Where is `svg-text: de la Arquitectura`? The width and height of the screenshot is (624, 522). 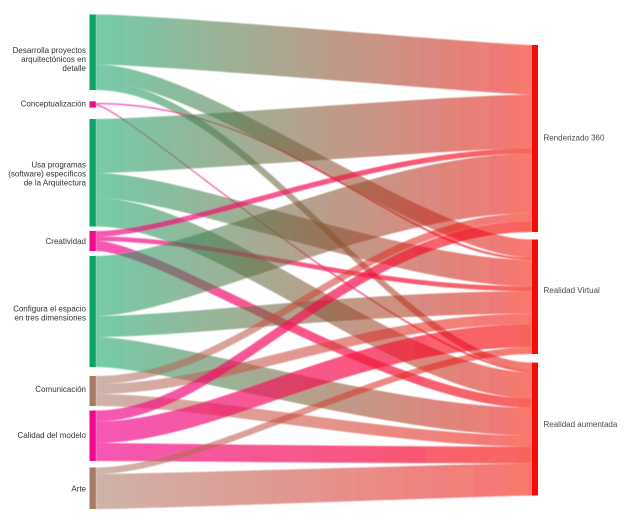
svg-text: de la Arquitectura is located at coordinates (55, 183).